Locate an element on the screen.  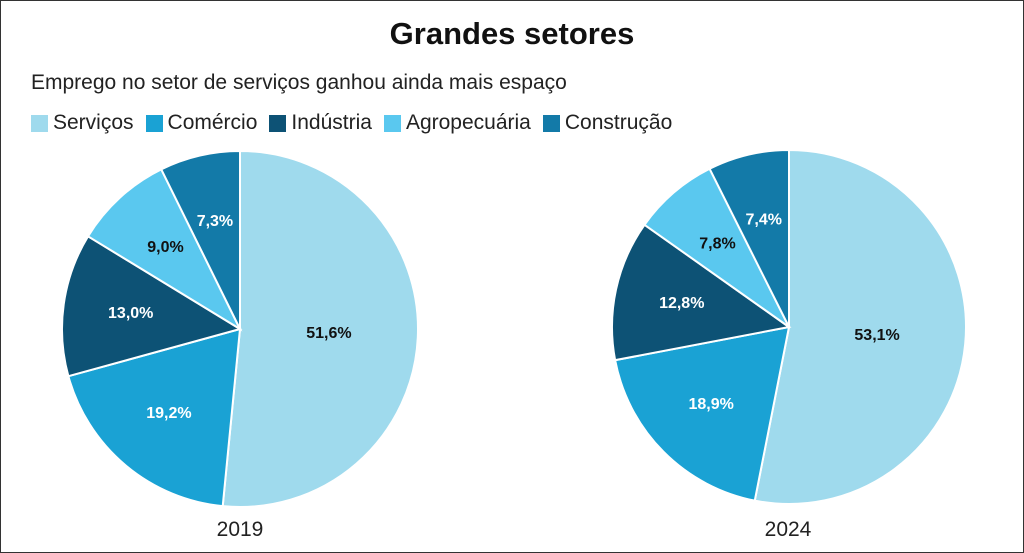
pie-label-2019-construcao: 7,3% is located at coordinates (215, 221).